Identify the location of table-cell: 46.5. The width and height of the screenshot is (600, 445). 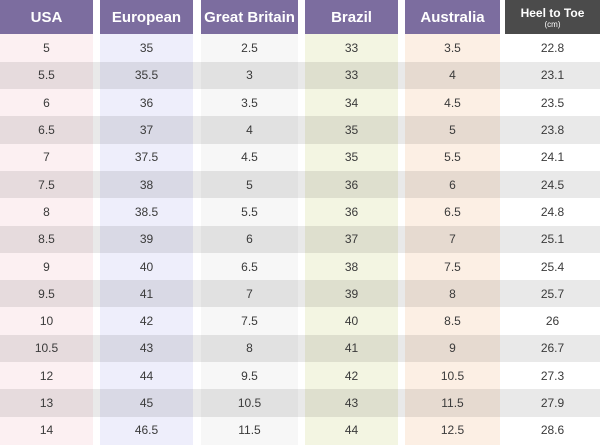
(146, 430).